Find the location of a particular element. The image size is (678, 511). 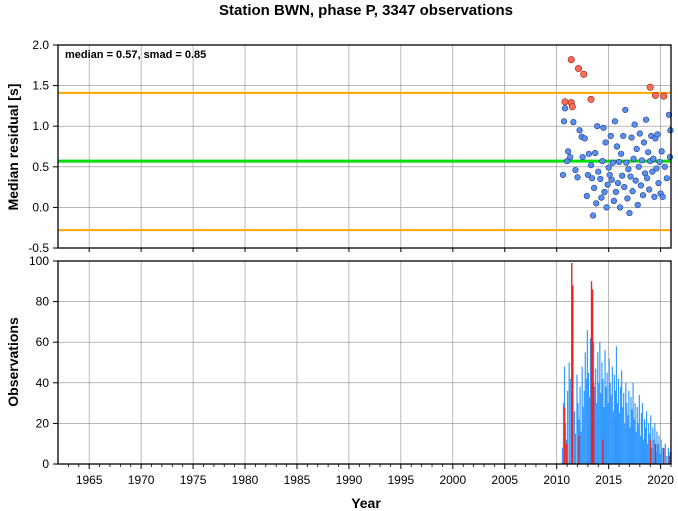

year-tick-label: 2020 is located at coordinates (660, 480).